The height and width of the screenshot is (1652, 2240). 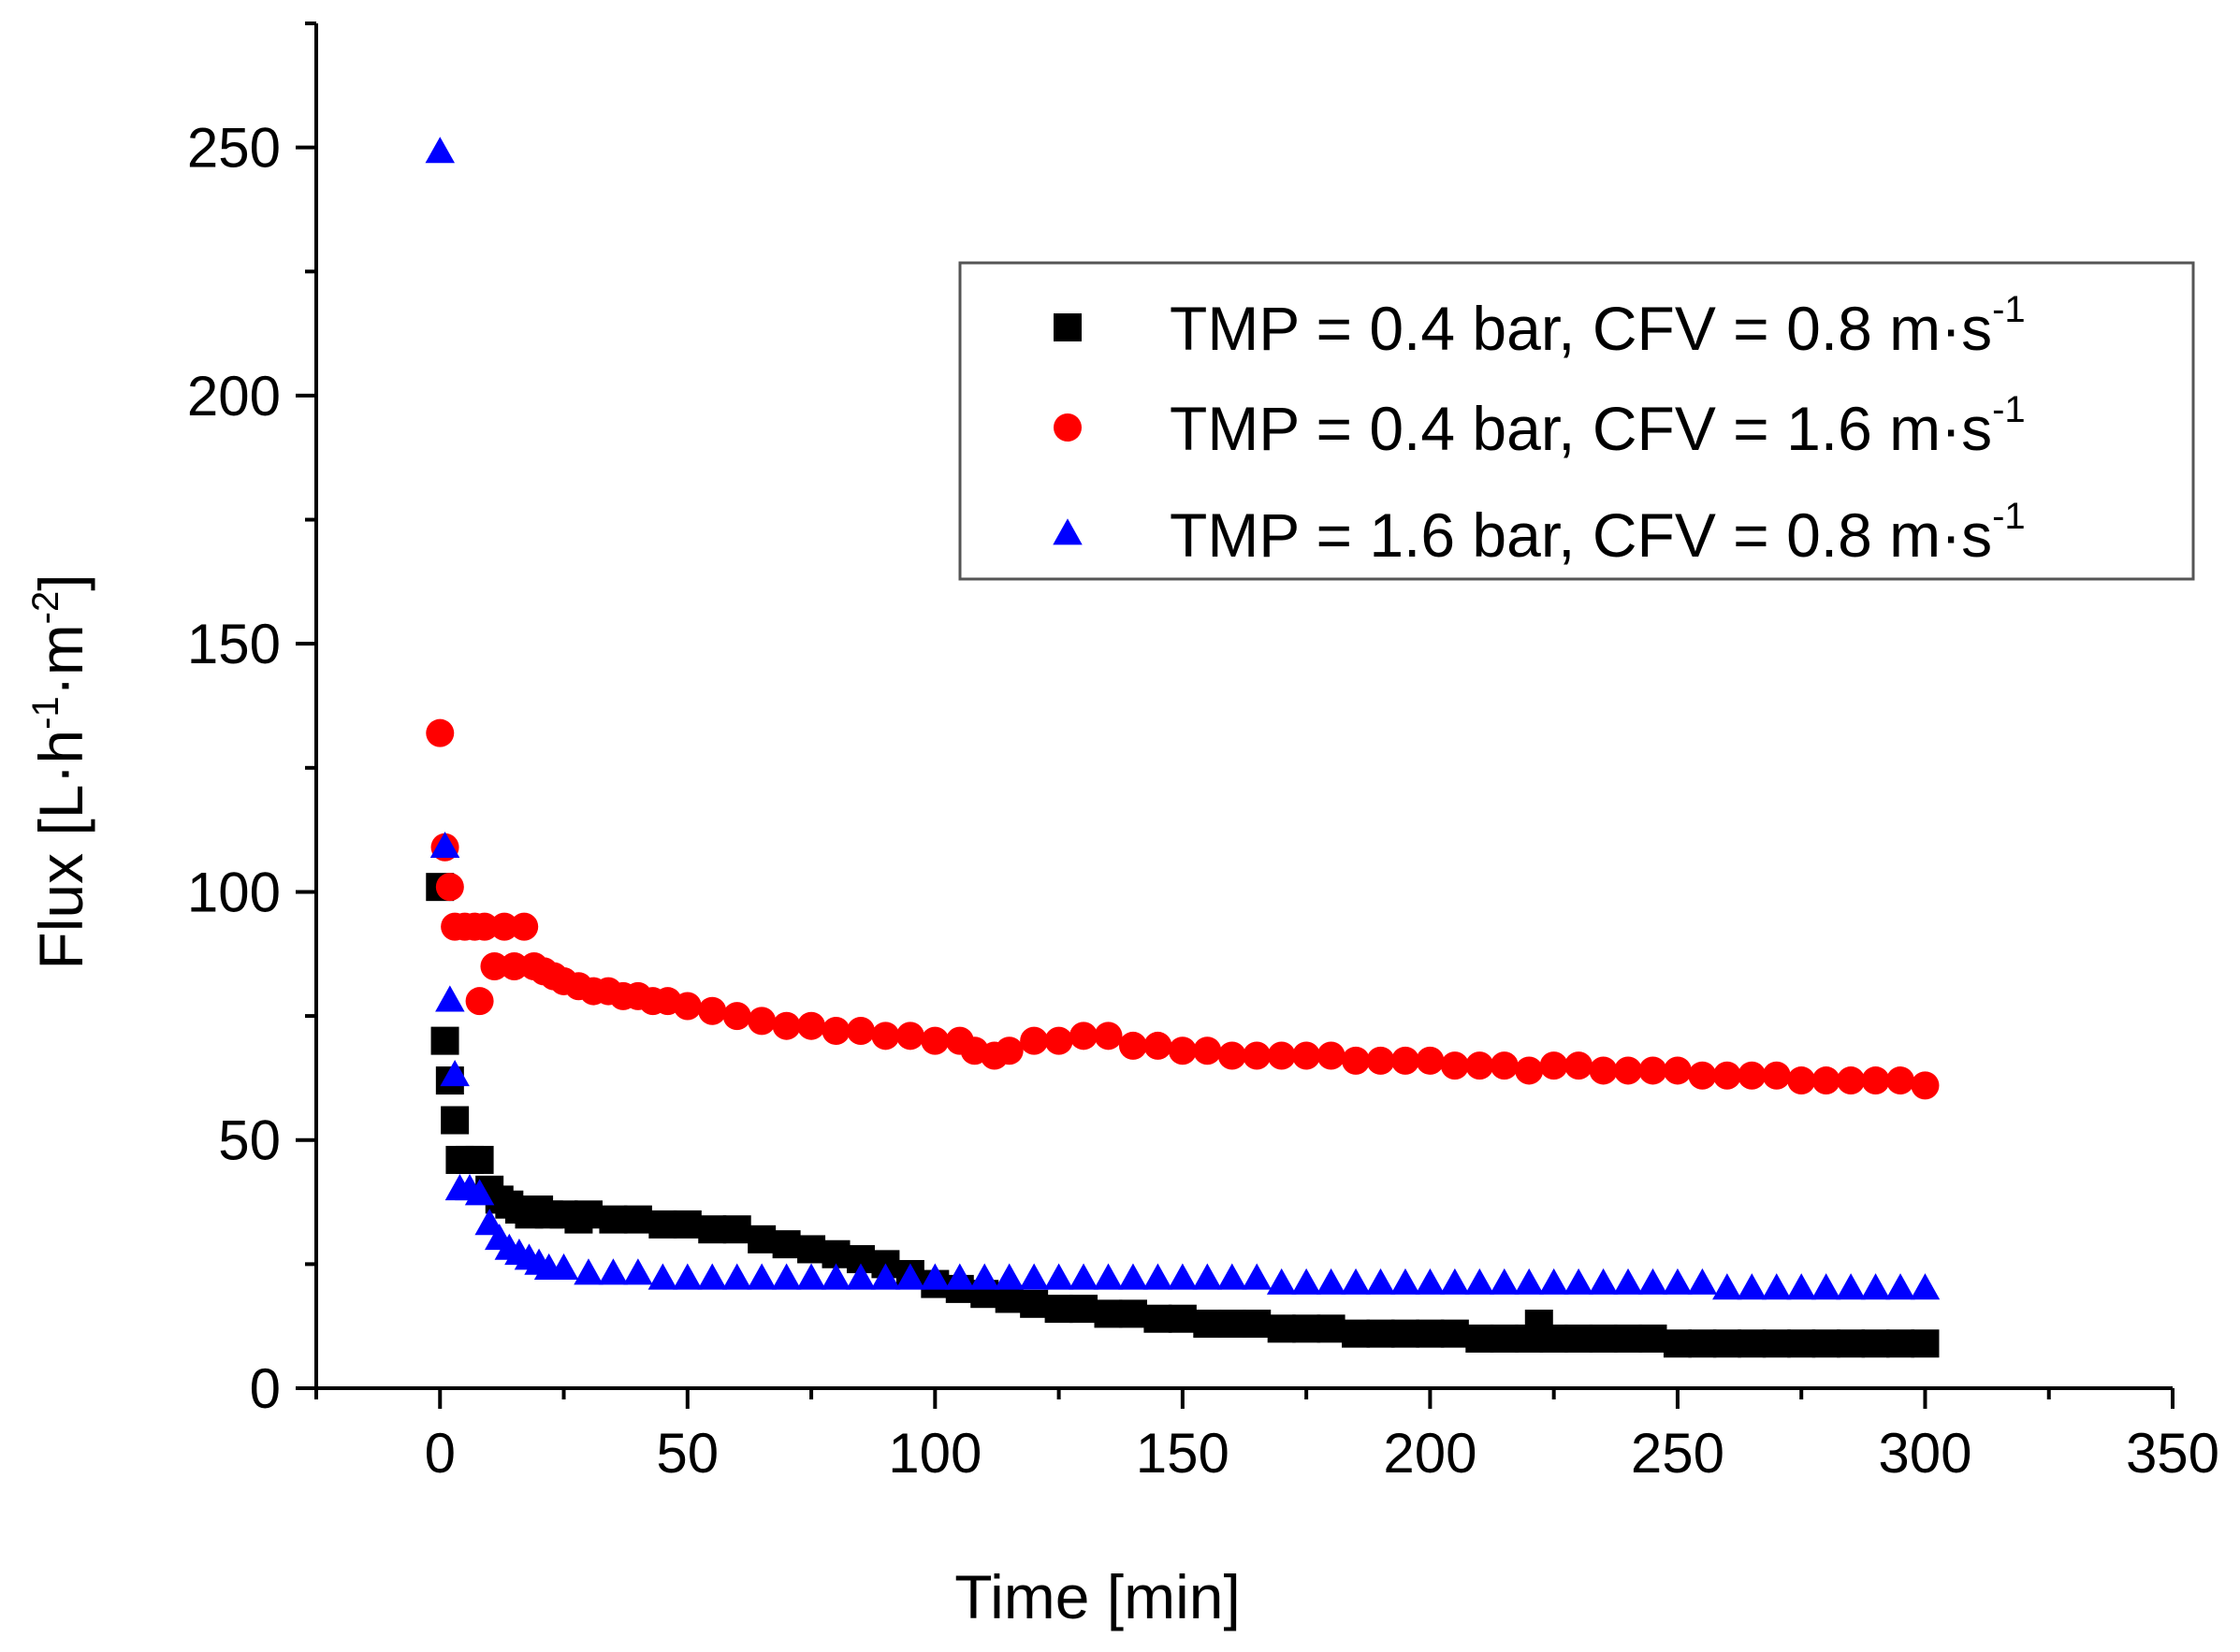 What do you see at coordinates (265, 1388) in the screenshot?
I see `y-tick-label: 0` at bounding box center [265, 1388].